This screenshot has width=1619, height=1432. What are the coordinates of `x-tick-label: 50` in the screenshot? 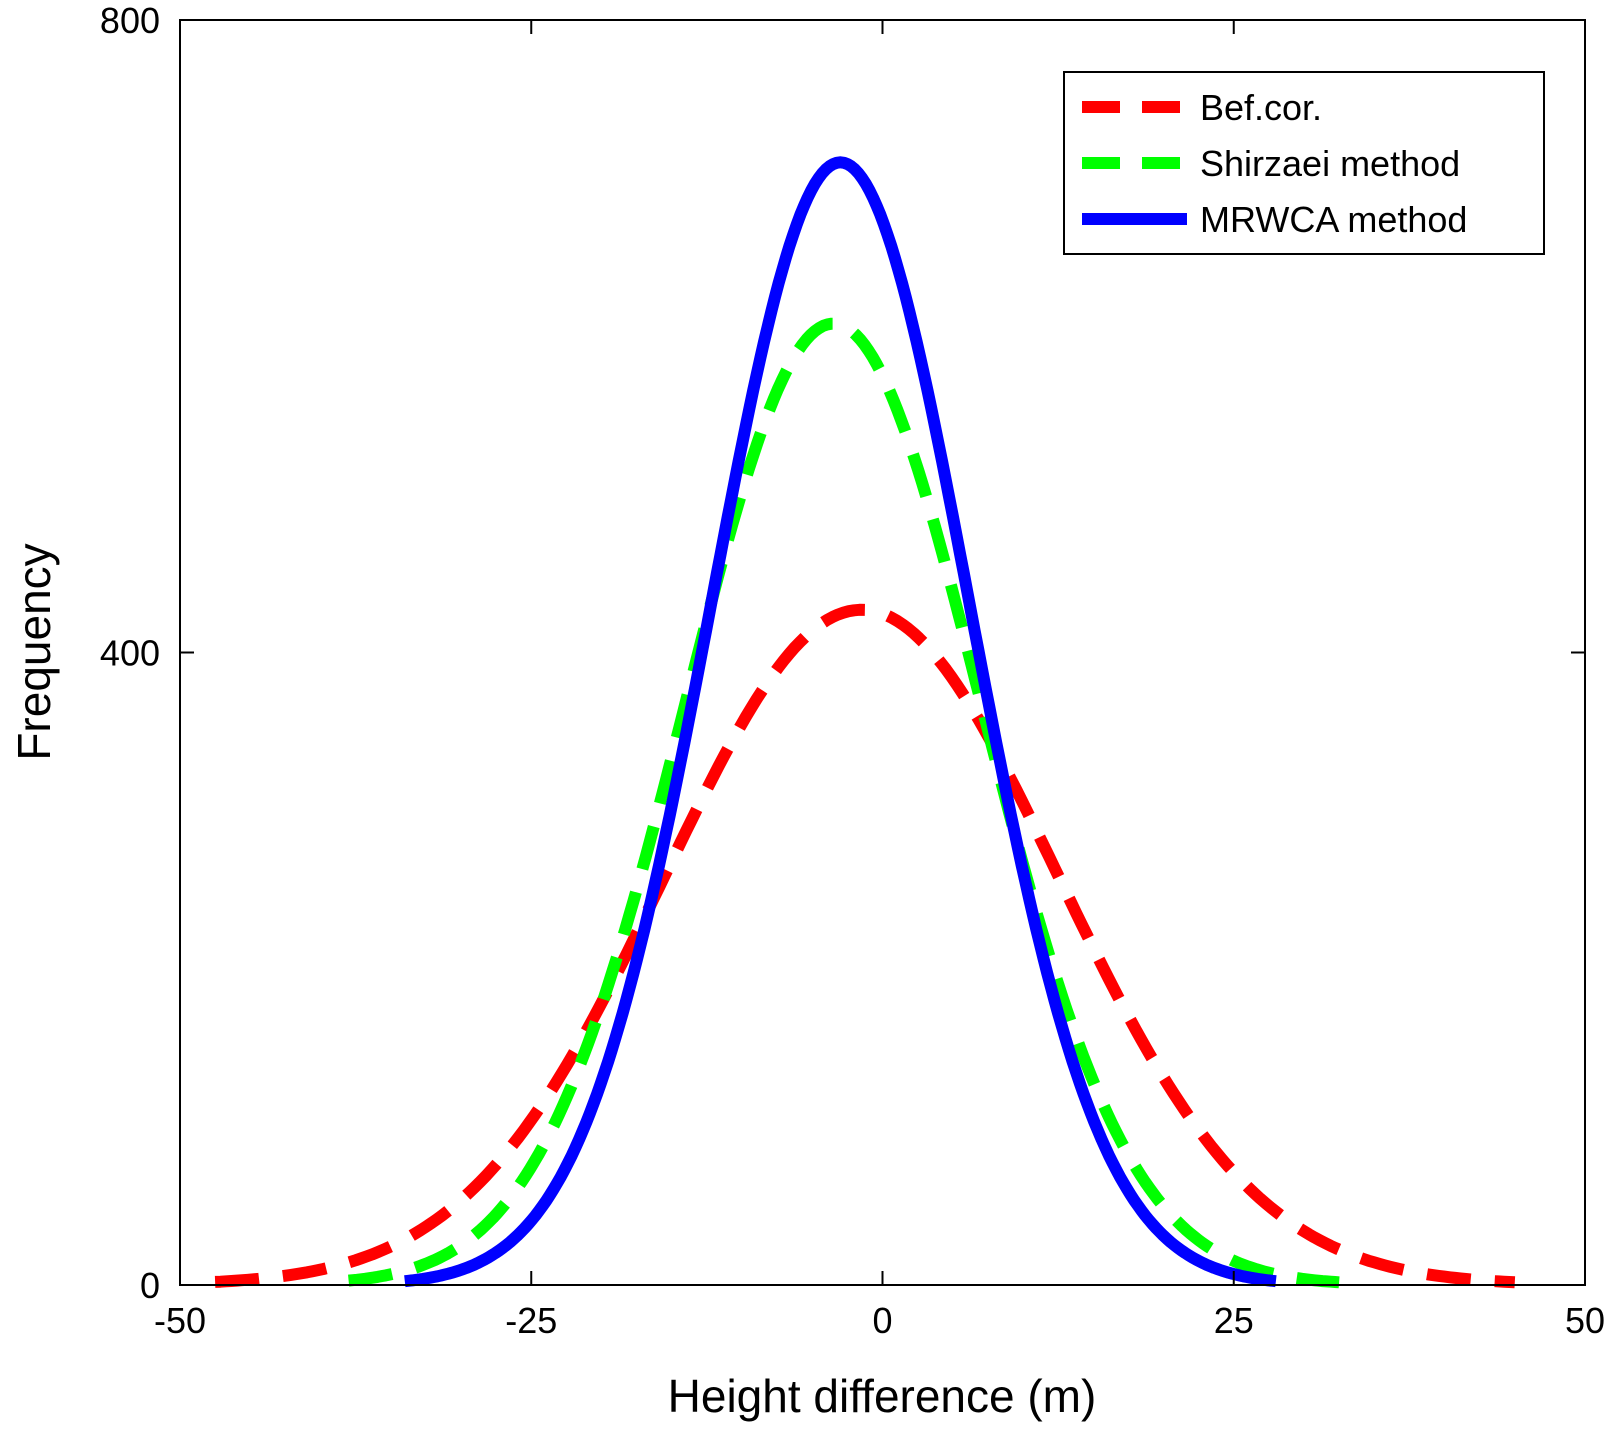 It's located at (1585, 1320).